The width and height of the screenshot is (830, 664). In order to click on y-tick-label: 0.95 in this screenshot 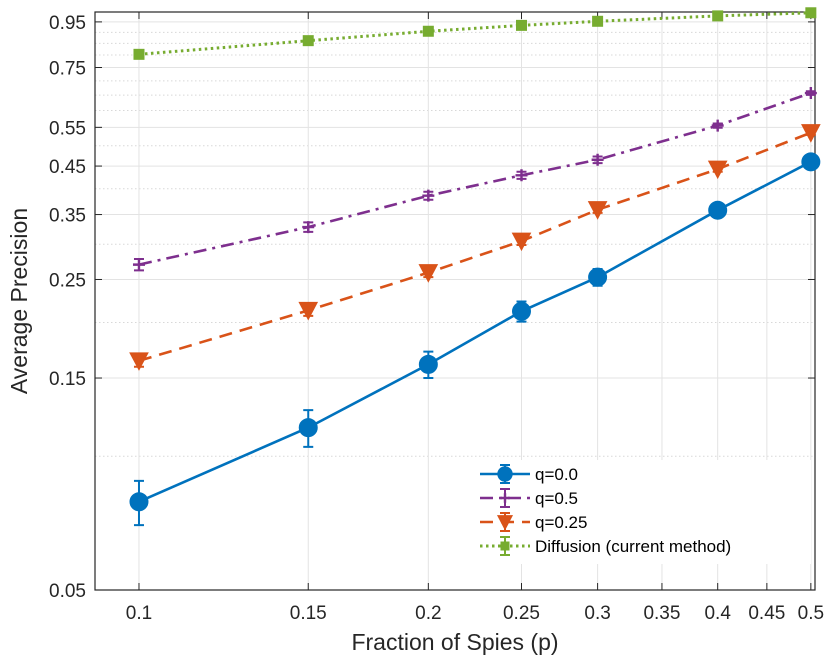, I will do `click(67, 23)`.